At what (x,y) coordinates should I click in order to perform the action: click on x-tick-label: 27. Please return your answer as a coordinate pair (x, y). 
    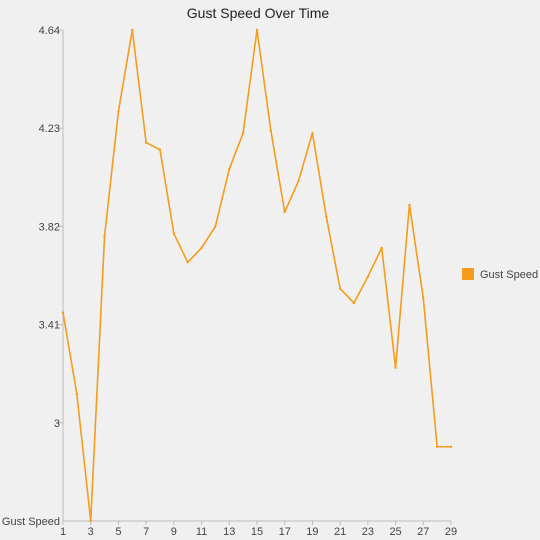
    Looking at the image, I should click on (423, 532).